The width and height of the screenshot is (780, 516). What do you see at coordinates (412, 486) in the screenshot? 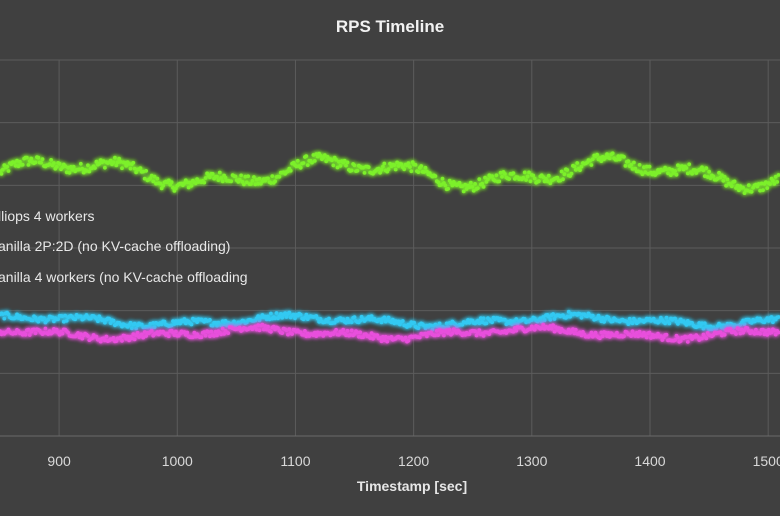
I see `x-axis-title: Timestamp [sec]` at bounding box center [412, 486].